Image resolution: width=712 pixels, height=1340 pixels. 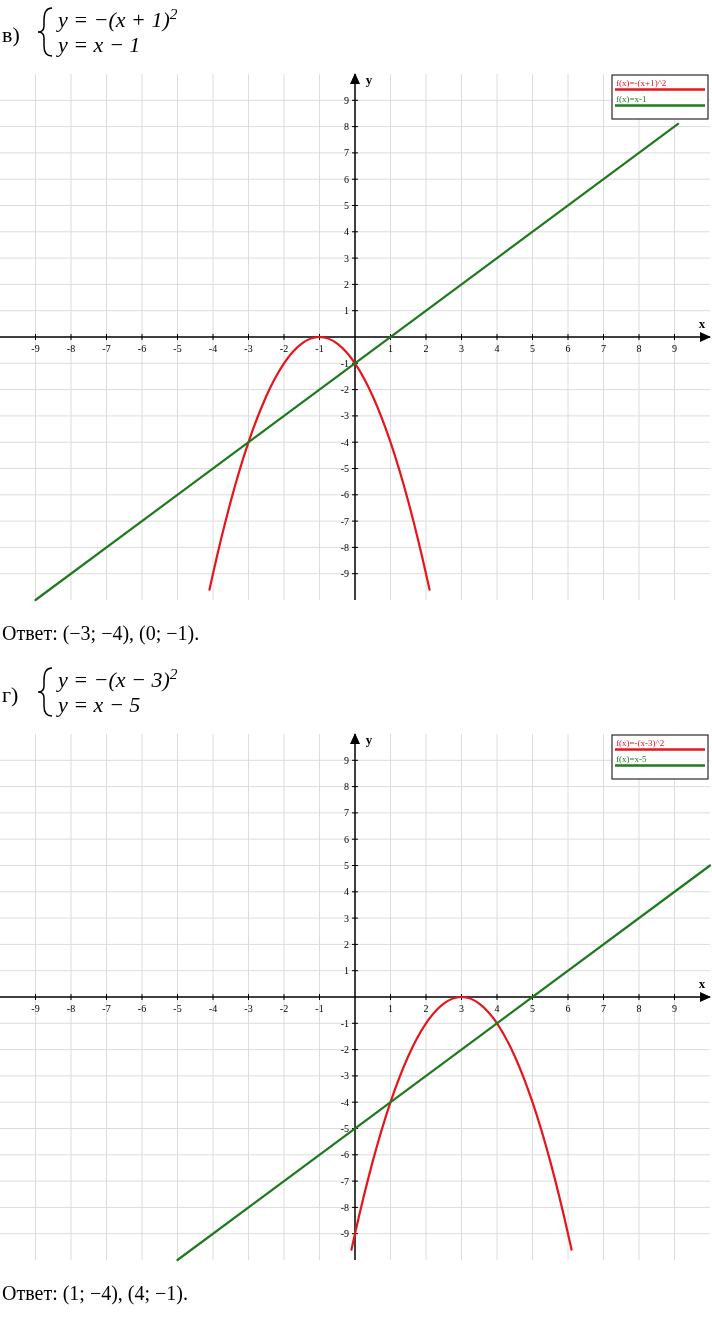 I want to click on text: Ответ: (−3; −4), (0; −1)., so click(x=101, y=633).